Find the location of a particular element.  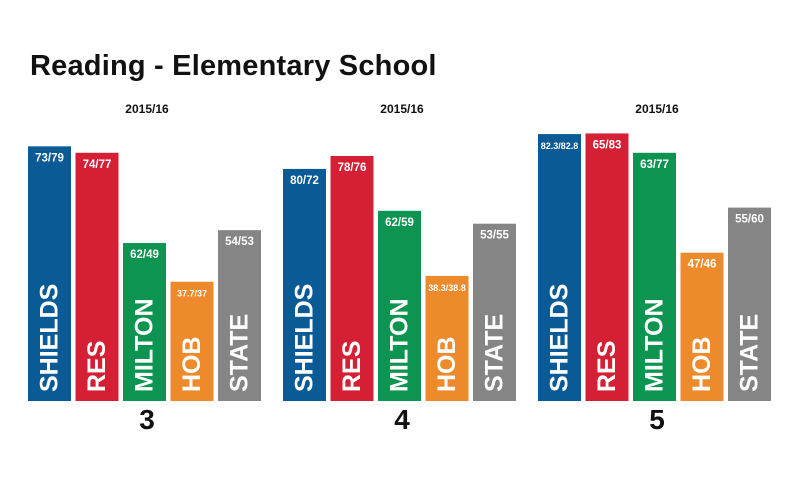

bar-data-label: 54/53 is located at coordinates (239, 242).